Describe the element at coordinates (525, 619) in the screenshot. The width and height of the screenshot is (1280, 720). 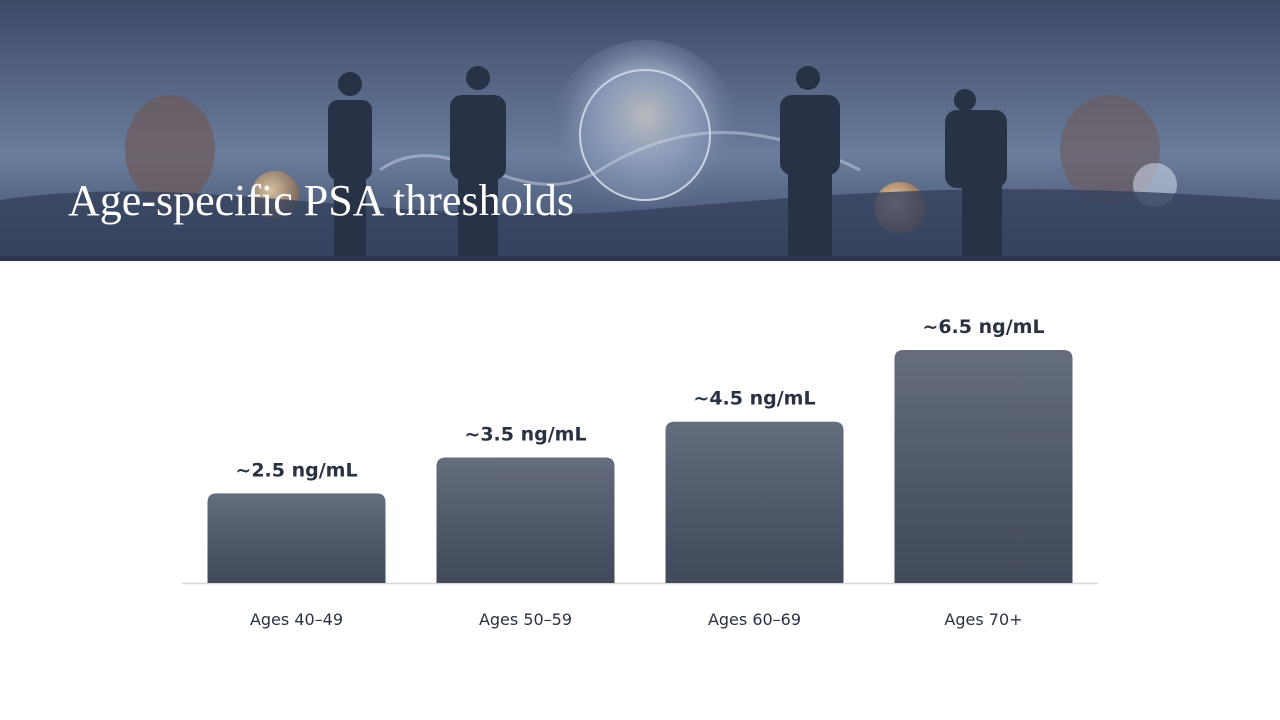
I see `x-tick-label: Ages 50–59` at that location.